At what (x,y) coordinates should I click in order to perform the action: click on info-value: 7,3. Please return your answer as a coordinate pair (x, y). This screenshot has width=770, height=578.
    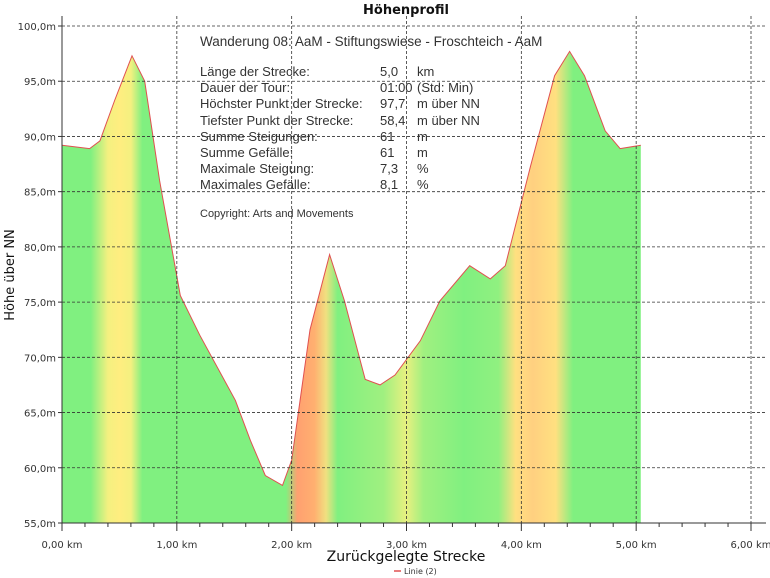
    Looking at the image, I should click on (389, 169).